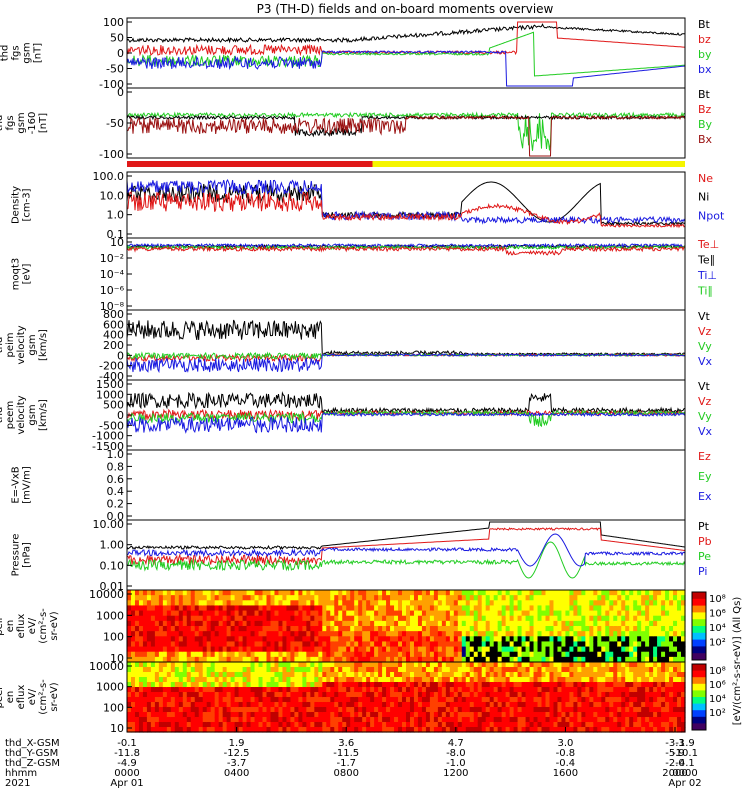 The height and width of the screenshot is (804, 750). I want to click on y-tick-label: 0.4, so click(116, 491).